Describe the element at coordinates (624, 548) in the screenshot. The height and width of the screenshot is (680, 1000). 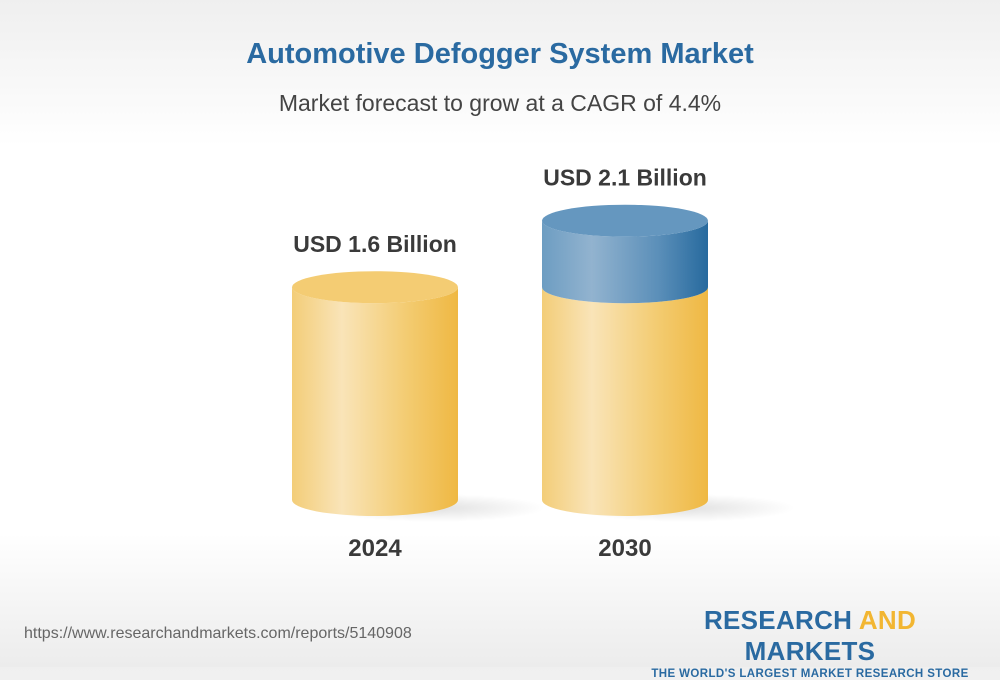
I see `category-label: 2030` at that location.